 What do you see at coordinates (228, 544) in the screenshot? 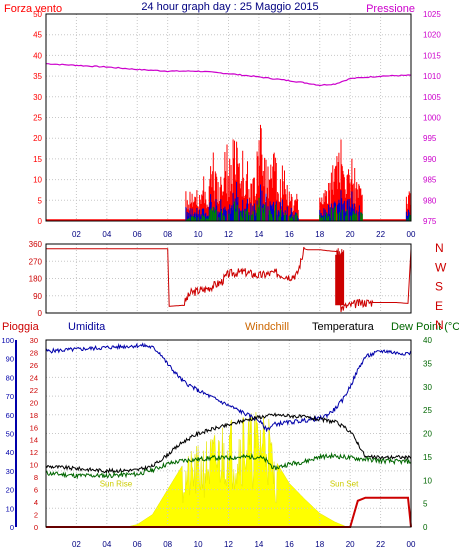
I see `temp-x-tick-label: 12` at bounding box center [228, 544].